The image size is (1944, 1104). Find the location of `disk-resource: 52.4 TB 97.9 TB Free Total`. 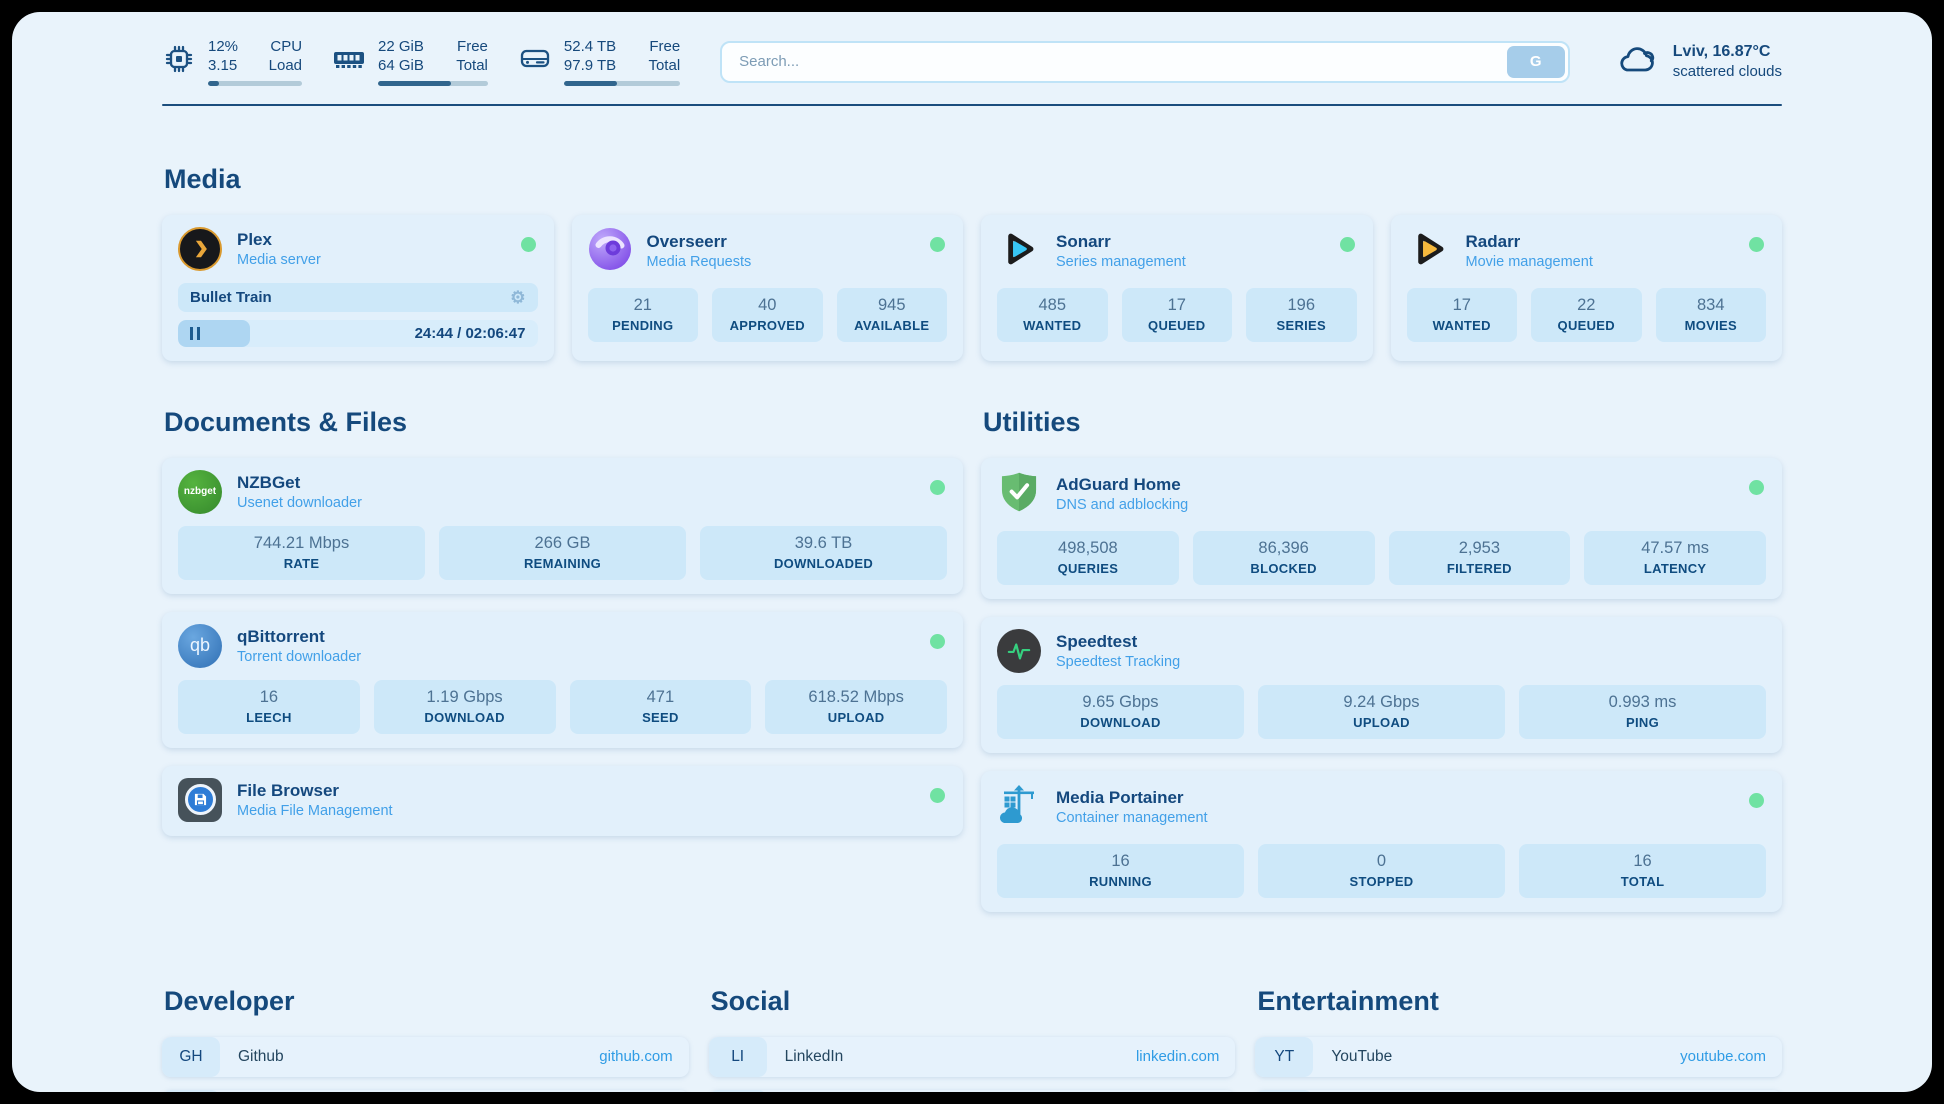

disk-resource: 52.4 TB 97.9 TB Free Total is located at coordinates (599, 62).